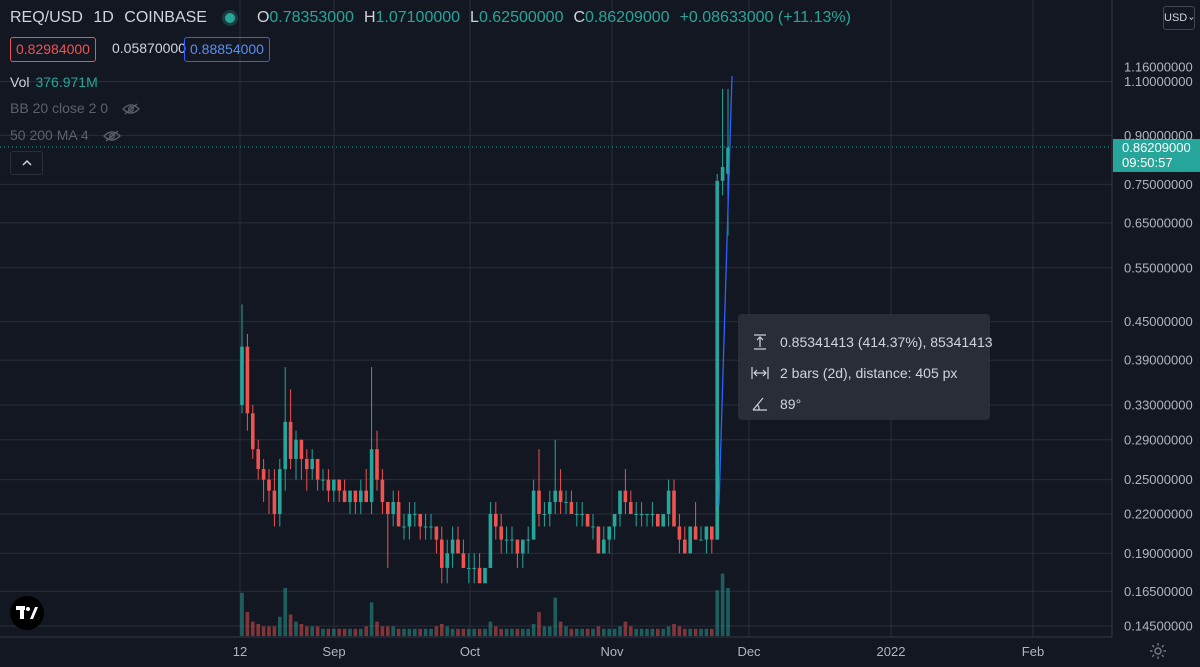  I want to click on current-price-label: 0.86209000, so click(1156, 147).